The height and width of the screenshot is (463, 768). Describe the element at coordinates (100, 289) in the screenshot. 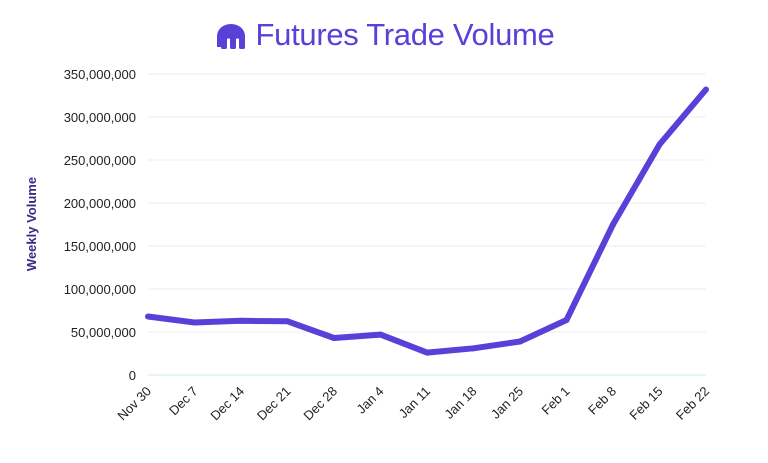

I see `y-tick-label: 100,000,000` at that location.